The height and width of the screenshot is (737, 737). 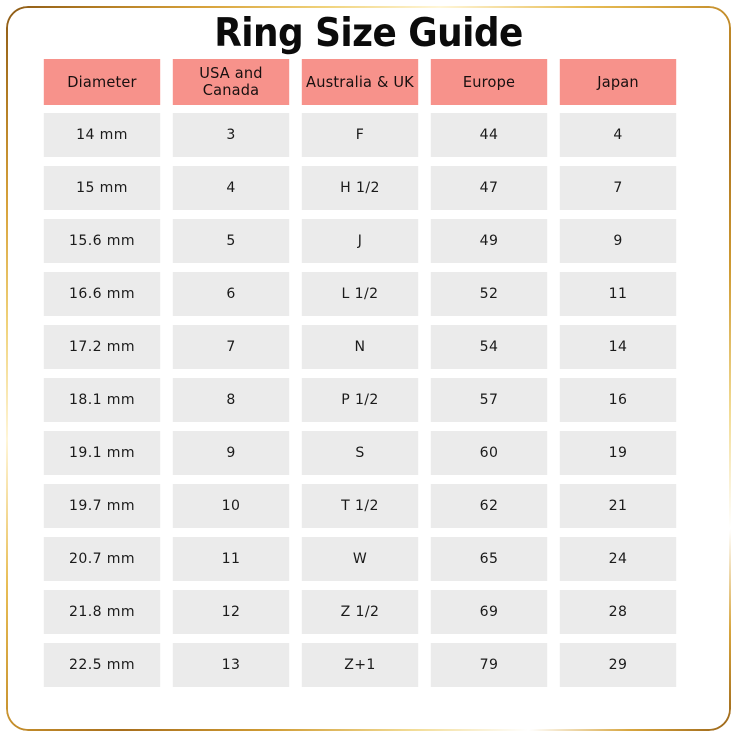 What do you see at coordinates (102, 400) in the screenshot?
I see `table-cell: 18.1 mm` at bounding box center [102, 400].